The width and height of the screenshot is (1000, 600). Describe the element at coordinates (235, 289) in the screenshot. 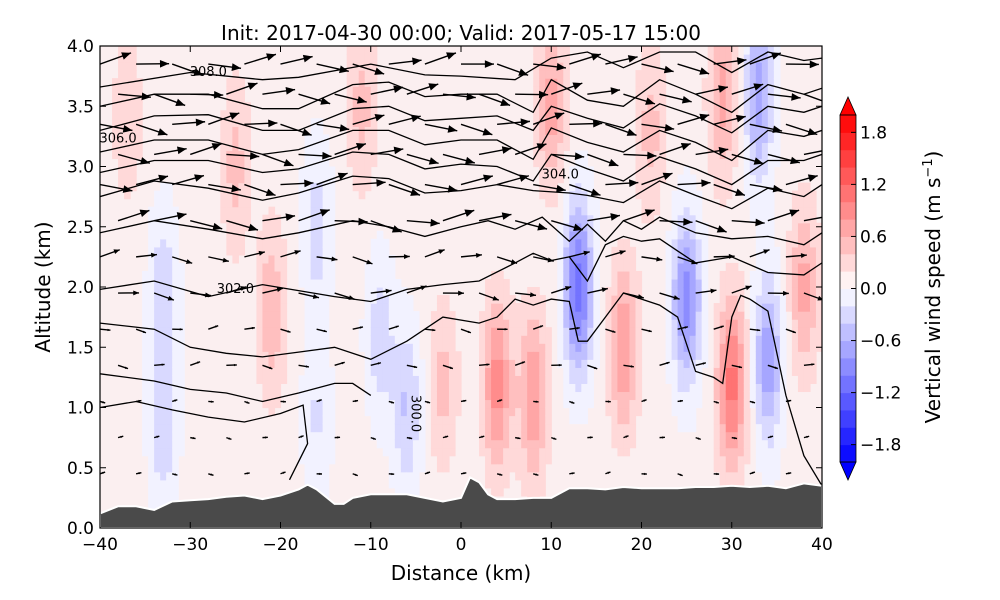

I see `contour-label: 302.0` at that location.